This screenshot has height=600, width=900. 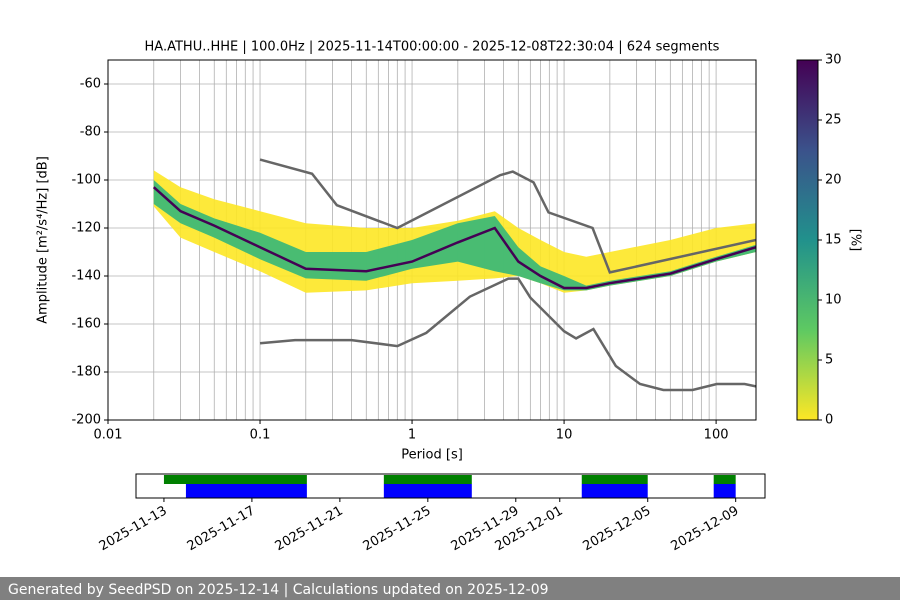 What do you see at coordinates (833, 240) in the screenshot?
I see `colorbar-tick-label: 15` at bounding box center [833, 240].